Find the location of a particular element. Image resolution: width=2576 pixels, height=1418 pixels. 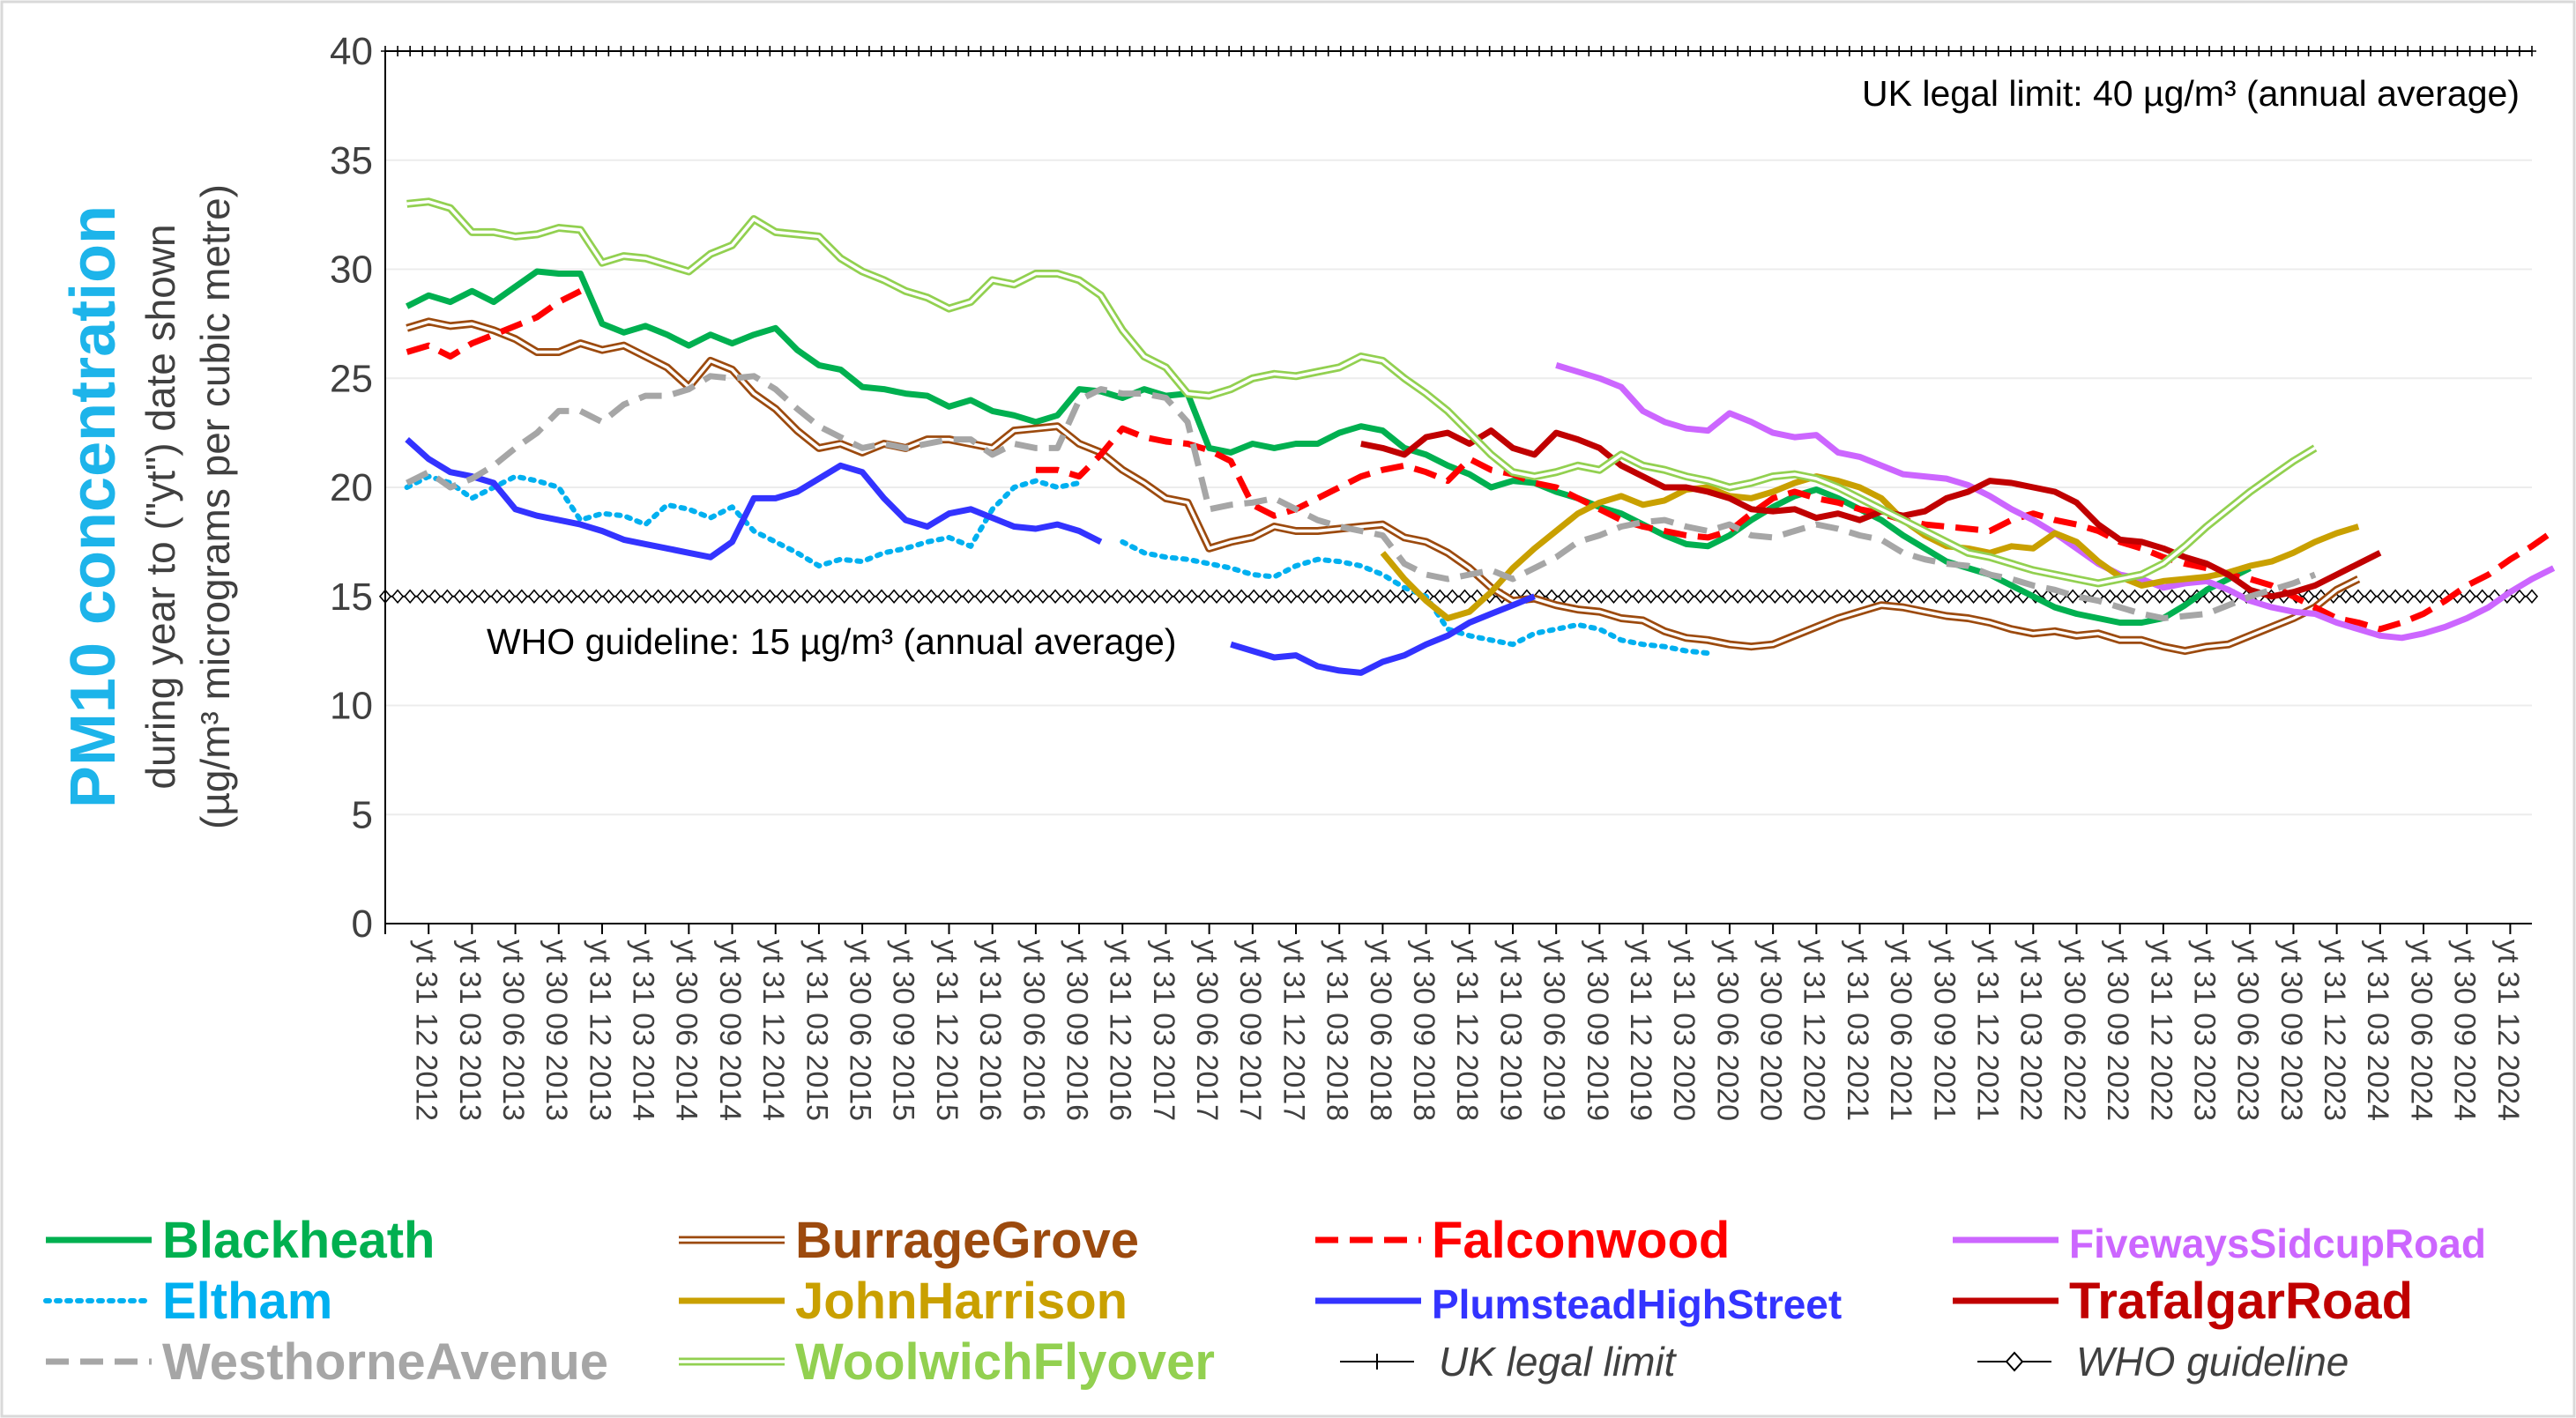

y-tick-label: 25 is located at coordinates (351, 378).